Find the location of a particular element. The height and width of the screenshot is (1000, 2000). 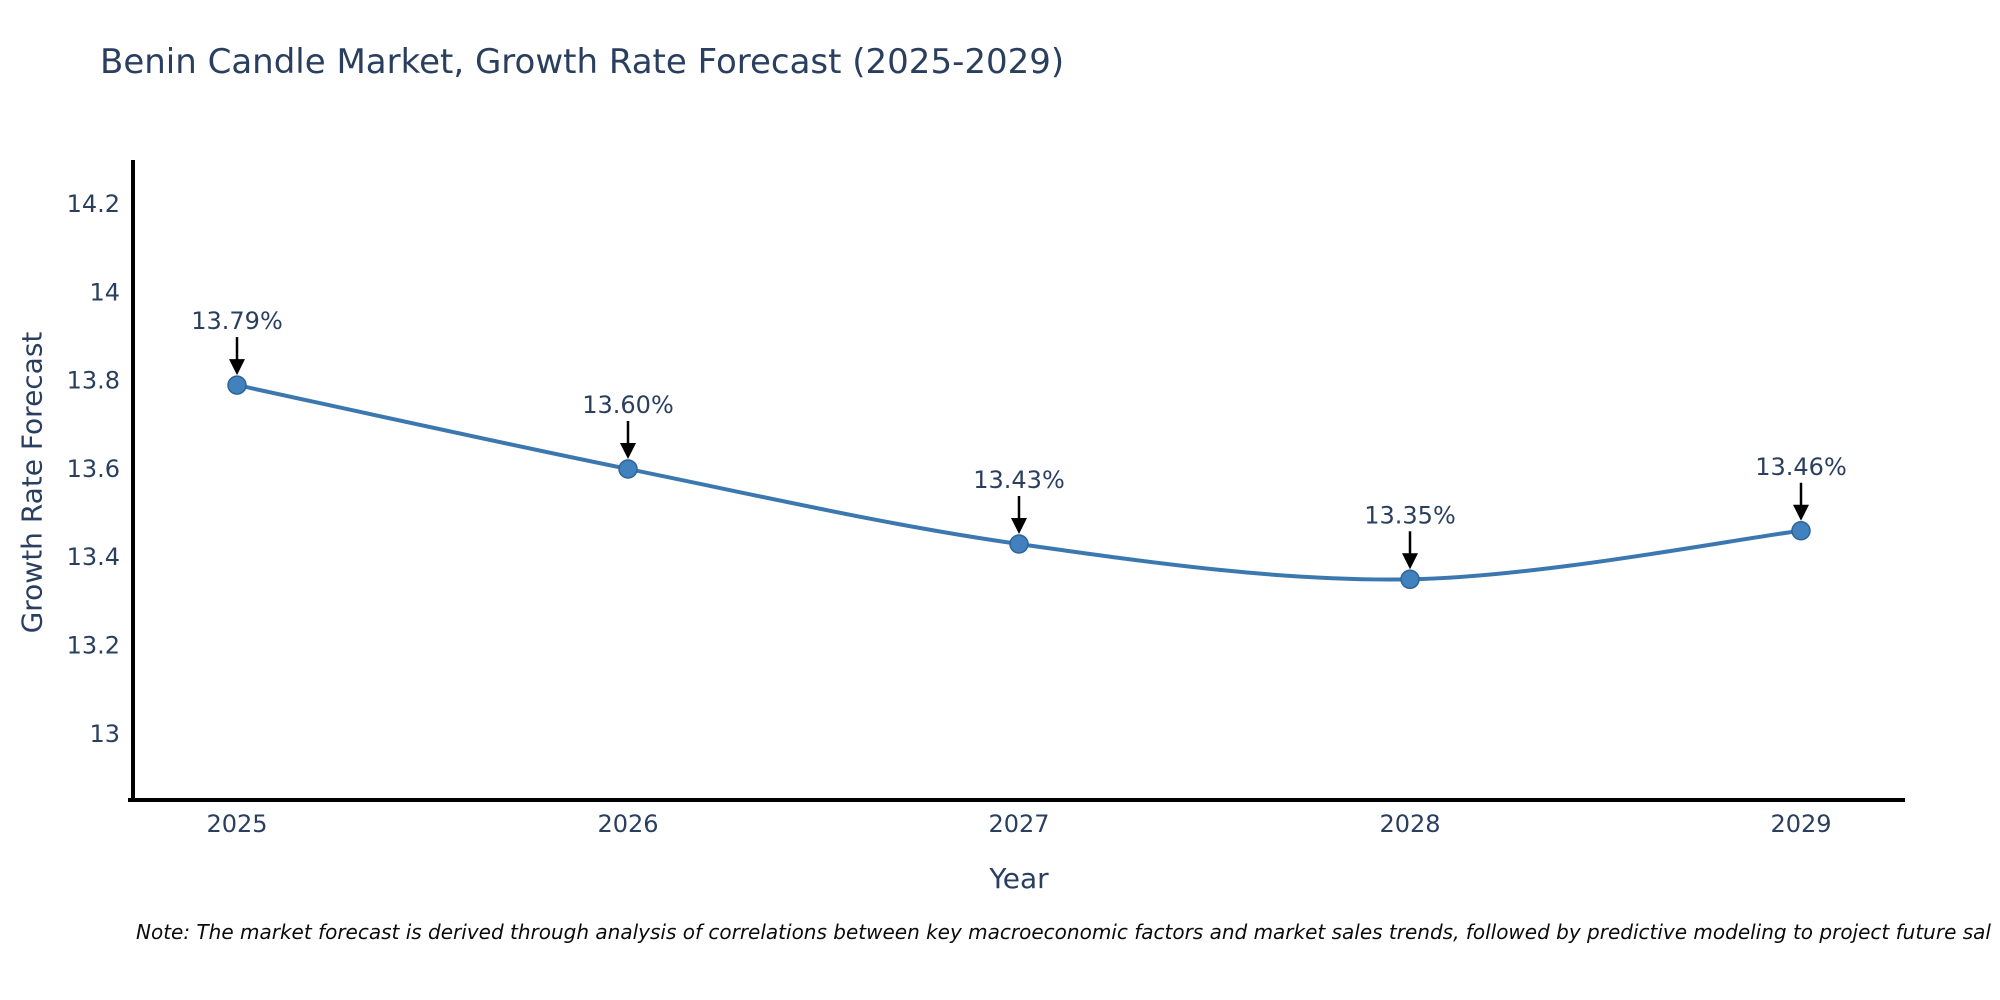

x-axis-title: Year is located at coordinates (1019, 878).